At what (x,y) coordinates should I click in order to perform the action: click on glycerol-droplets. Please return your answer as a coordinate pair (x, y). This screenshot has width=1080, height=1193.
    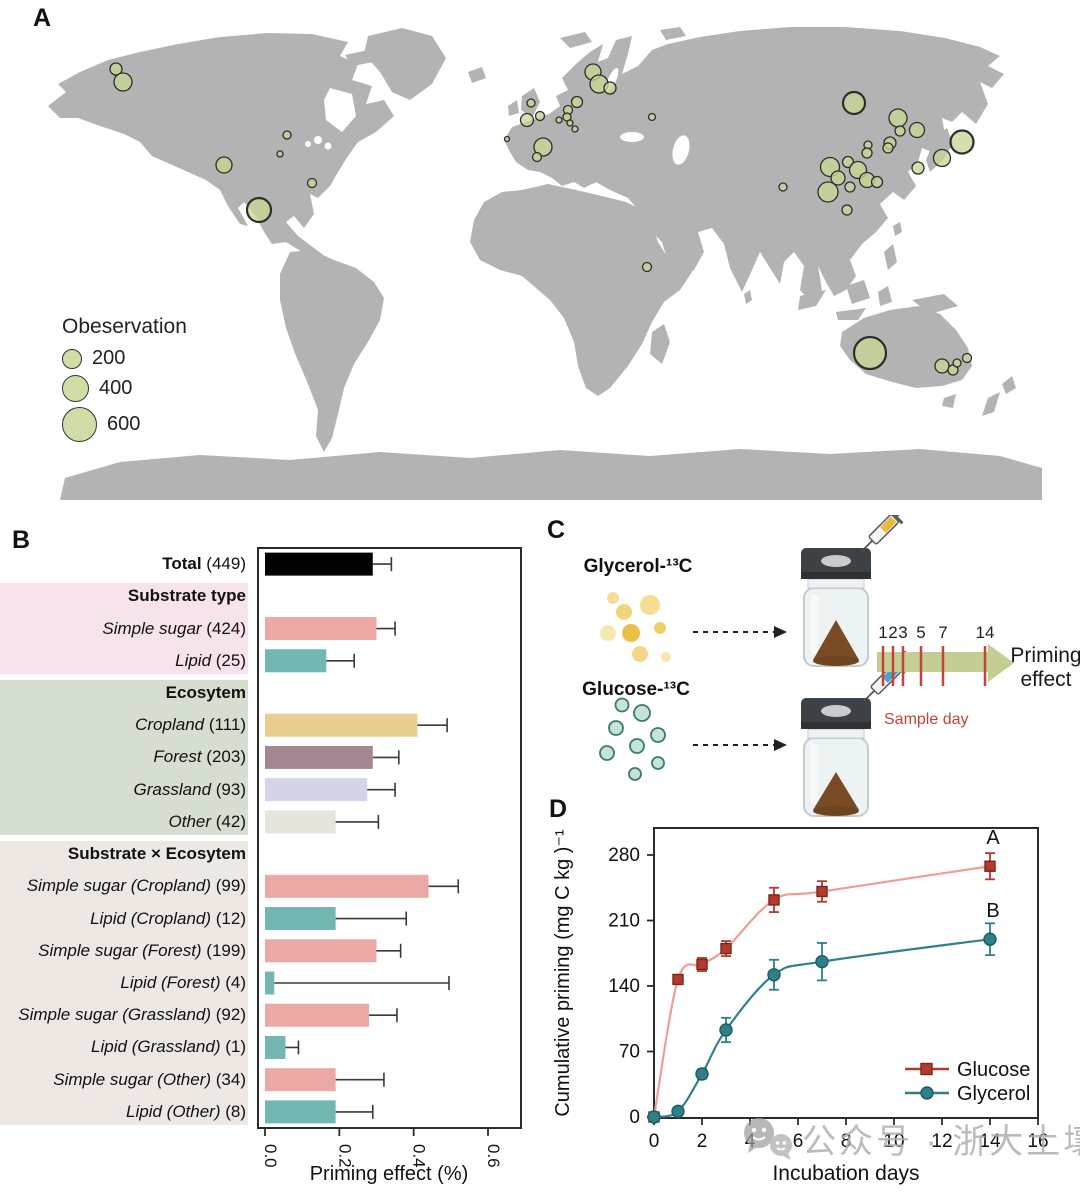
    Looking at the image, I should click on (635, 627).